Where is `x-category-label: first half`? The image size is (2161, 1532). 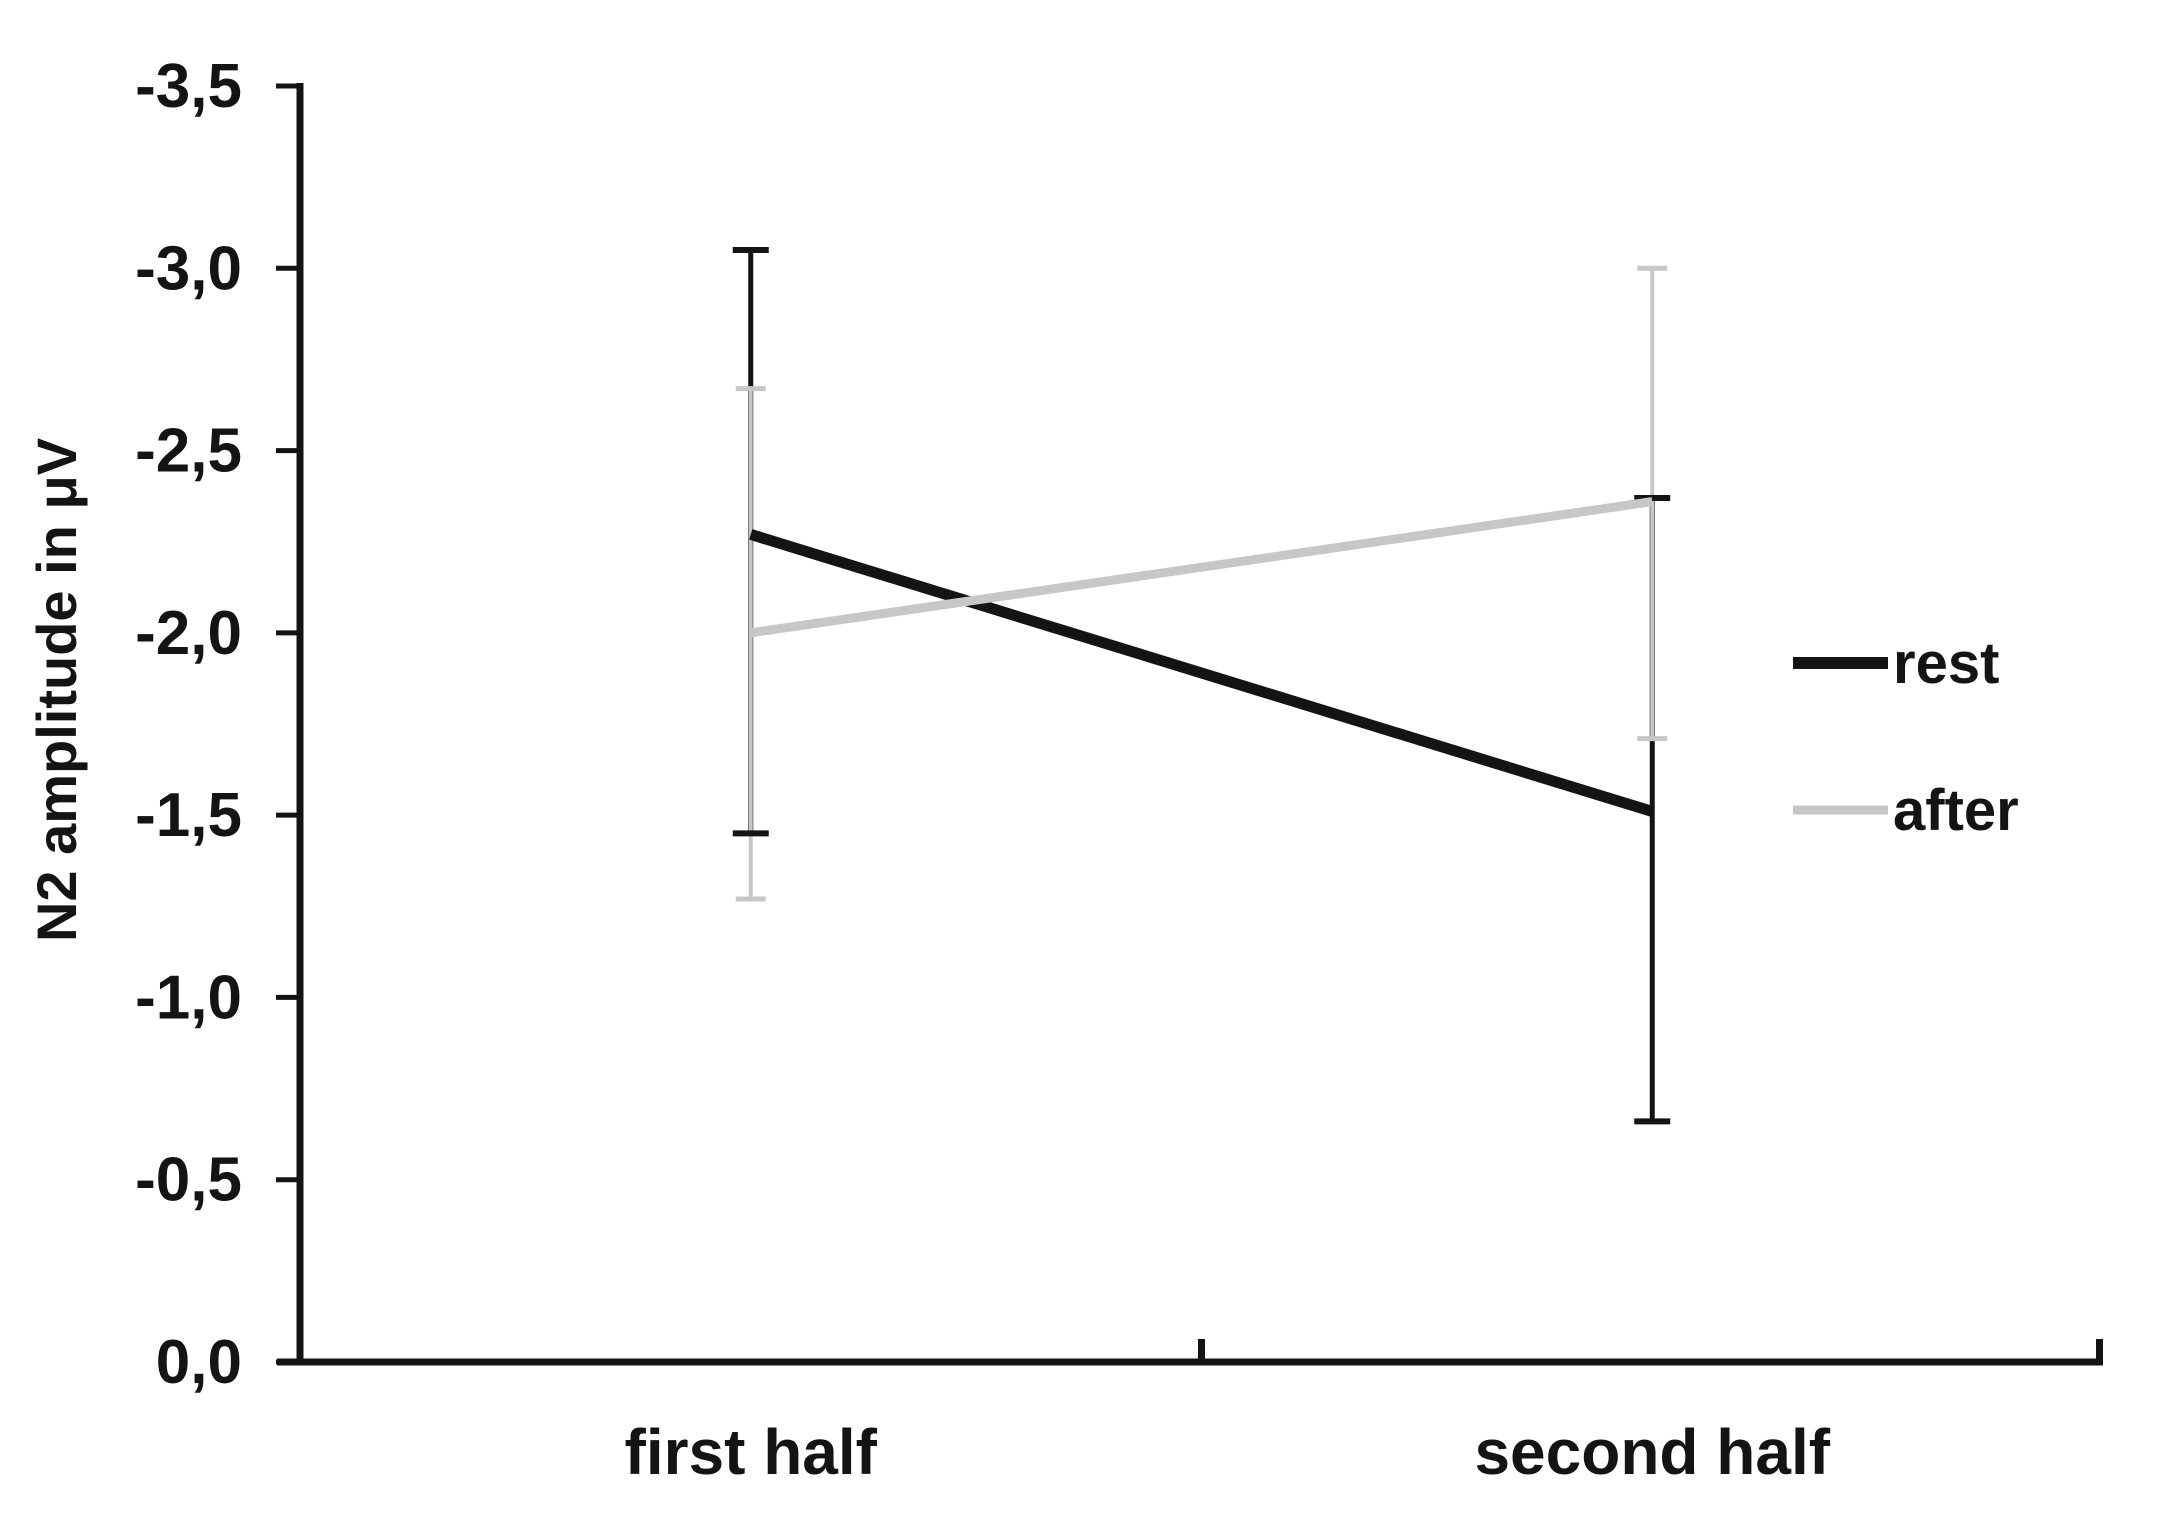
x-category-label: first half is located at coordinates (751, 1452).